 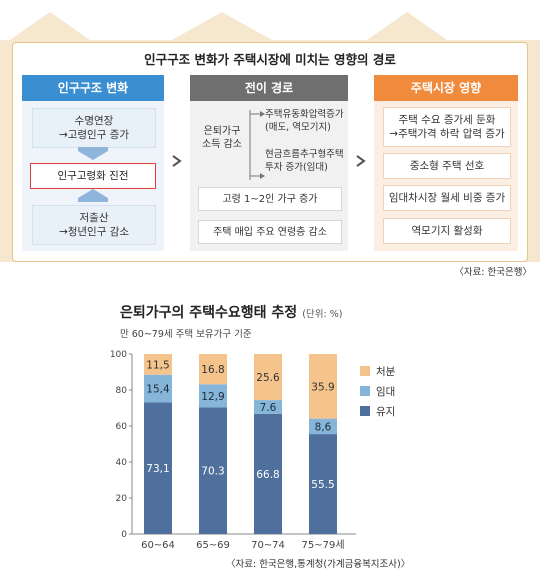 I want to click on col2-left-label: 은퇴가구 소득 감소, so click(x=222, y=138).